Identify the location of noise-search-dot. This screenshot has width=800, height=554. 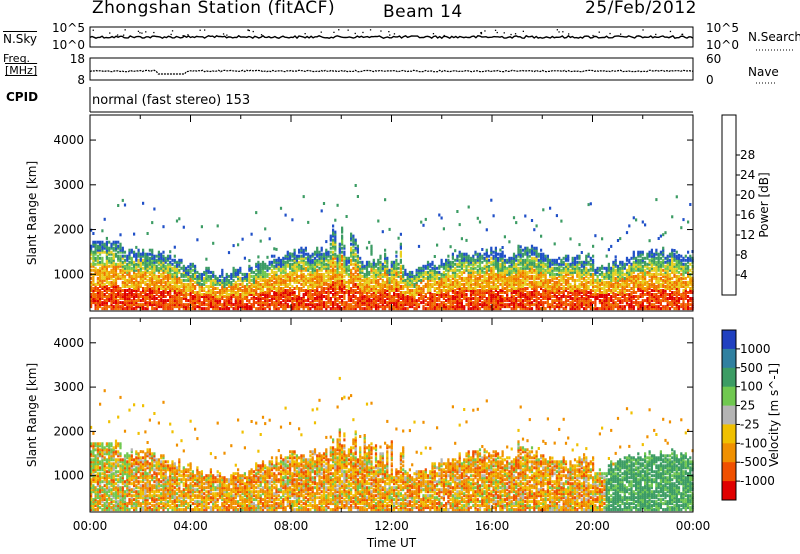
(172, 31).